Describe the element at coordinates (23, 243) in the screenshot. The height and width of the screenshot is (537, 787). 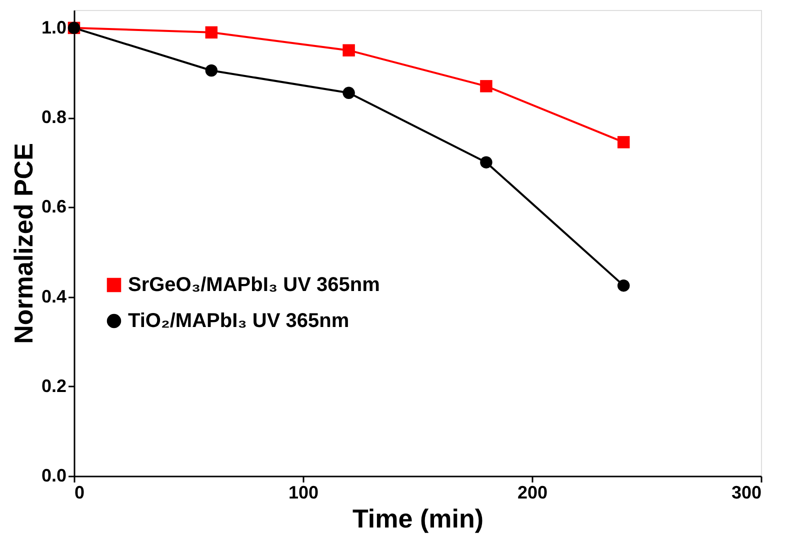
I see `y-axis-title: Normalized PCE` at that location.